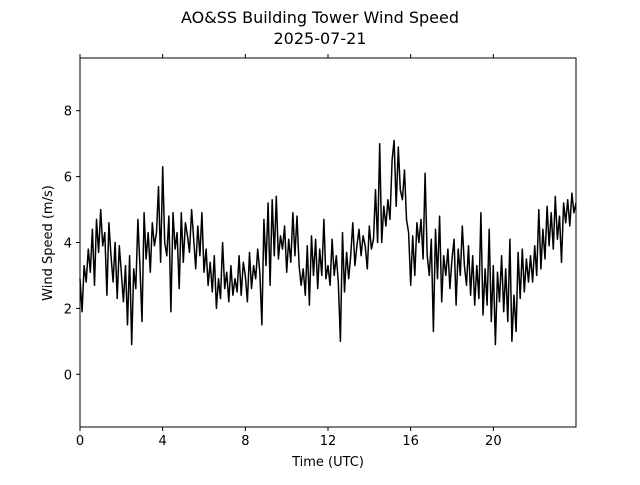  I want to click on x-tick-label: 16, so click(410, 441).